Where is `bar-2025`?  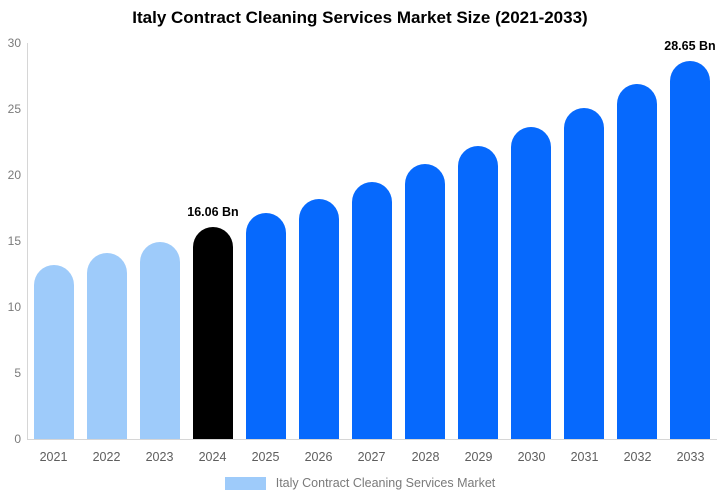
bar-2025 is located at coordinates (266, 326).